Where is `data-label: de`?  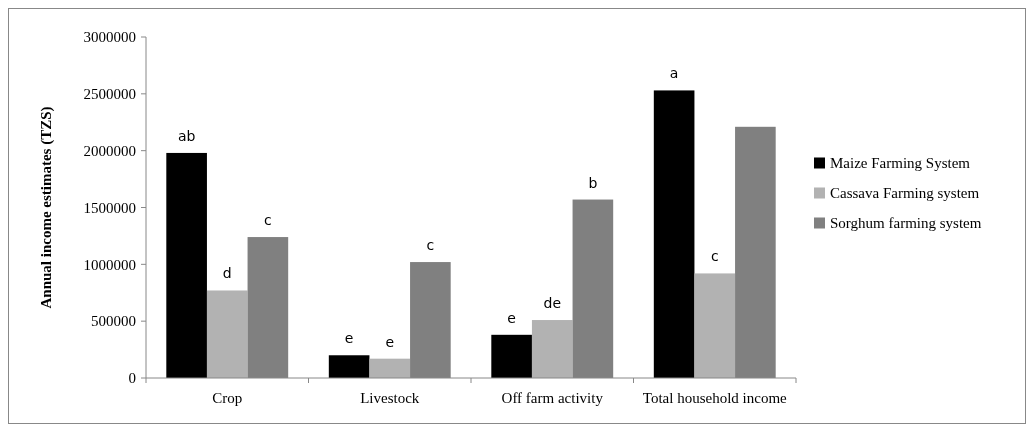
data-label: de is located at coordinates (552, 303).